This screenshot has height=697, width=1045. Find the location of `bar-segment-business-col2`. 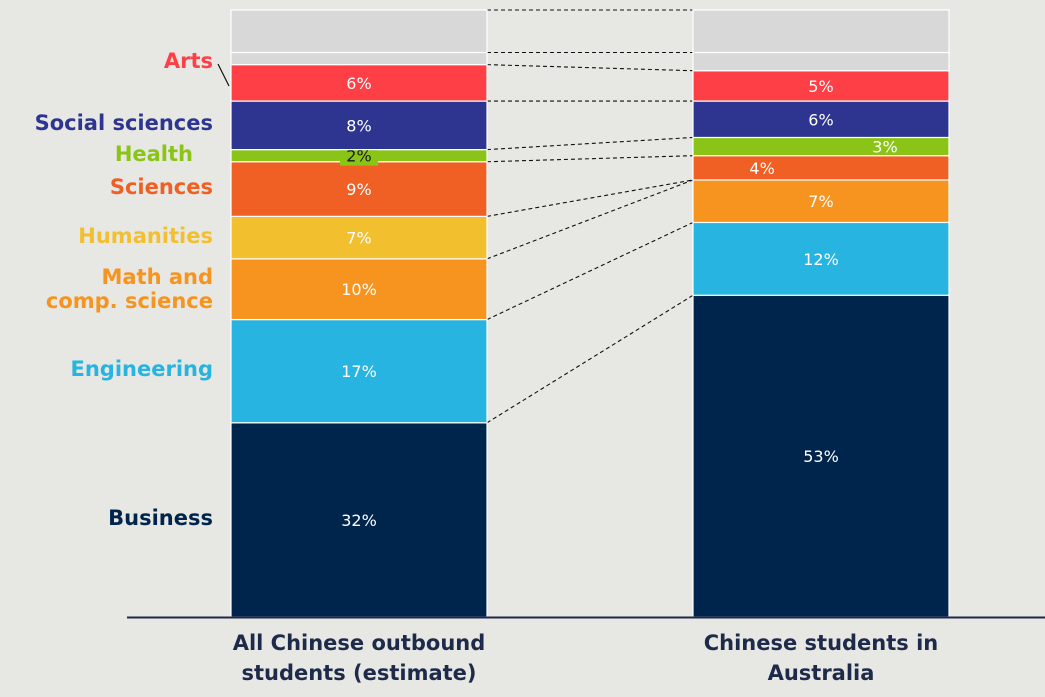

bar-segment-business-col2 is located at coordinates (821, 456).